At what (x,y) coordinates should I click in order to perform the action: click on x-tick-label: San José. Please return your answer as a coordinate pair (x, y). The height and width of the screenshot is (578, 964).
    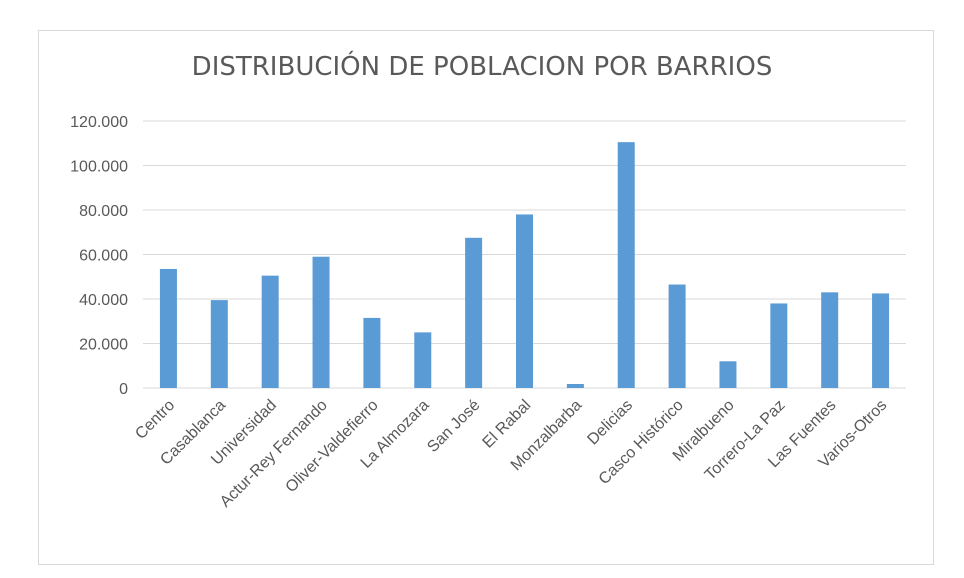
    Looking at the image, I should click on (453, 426).